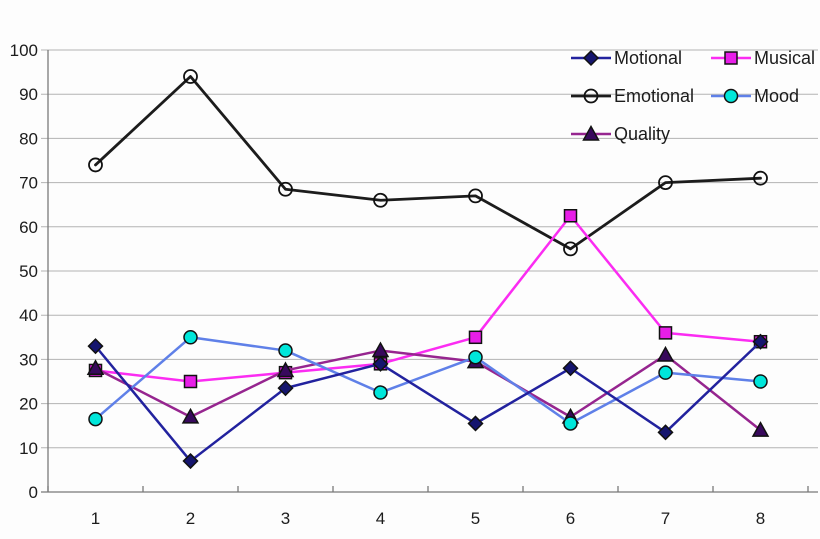 Image resolution: width=820 pixels, height=539 pixels. I want to click on legend-swatch-square-icon, so click(731, 58).